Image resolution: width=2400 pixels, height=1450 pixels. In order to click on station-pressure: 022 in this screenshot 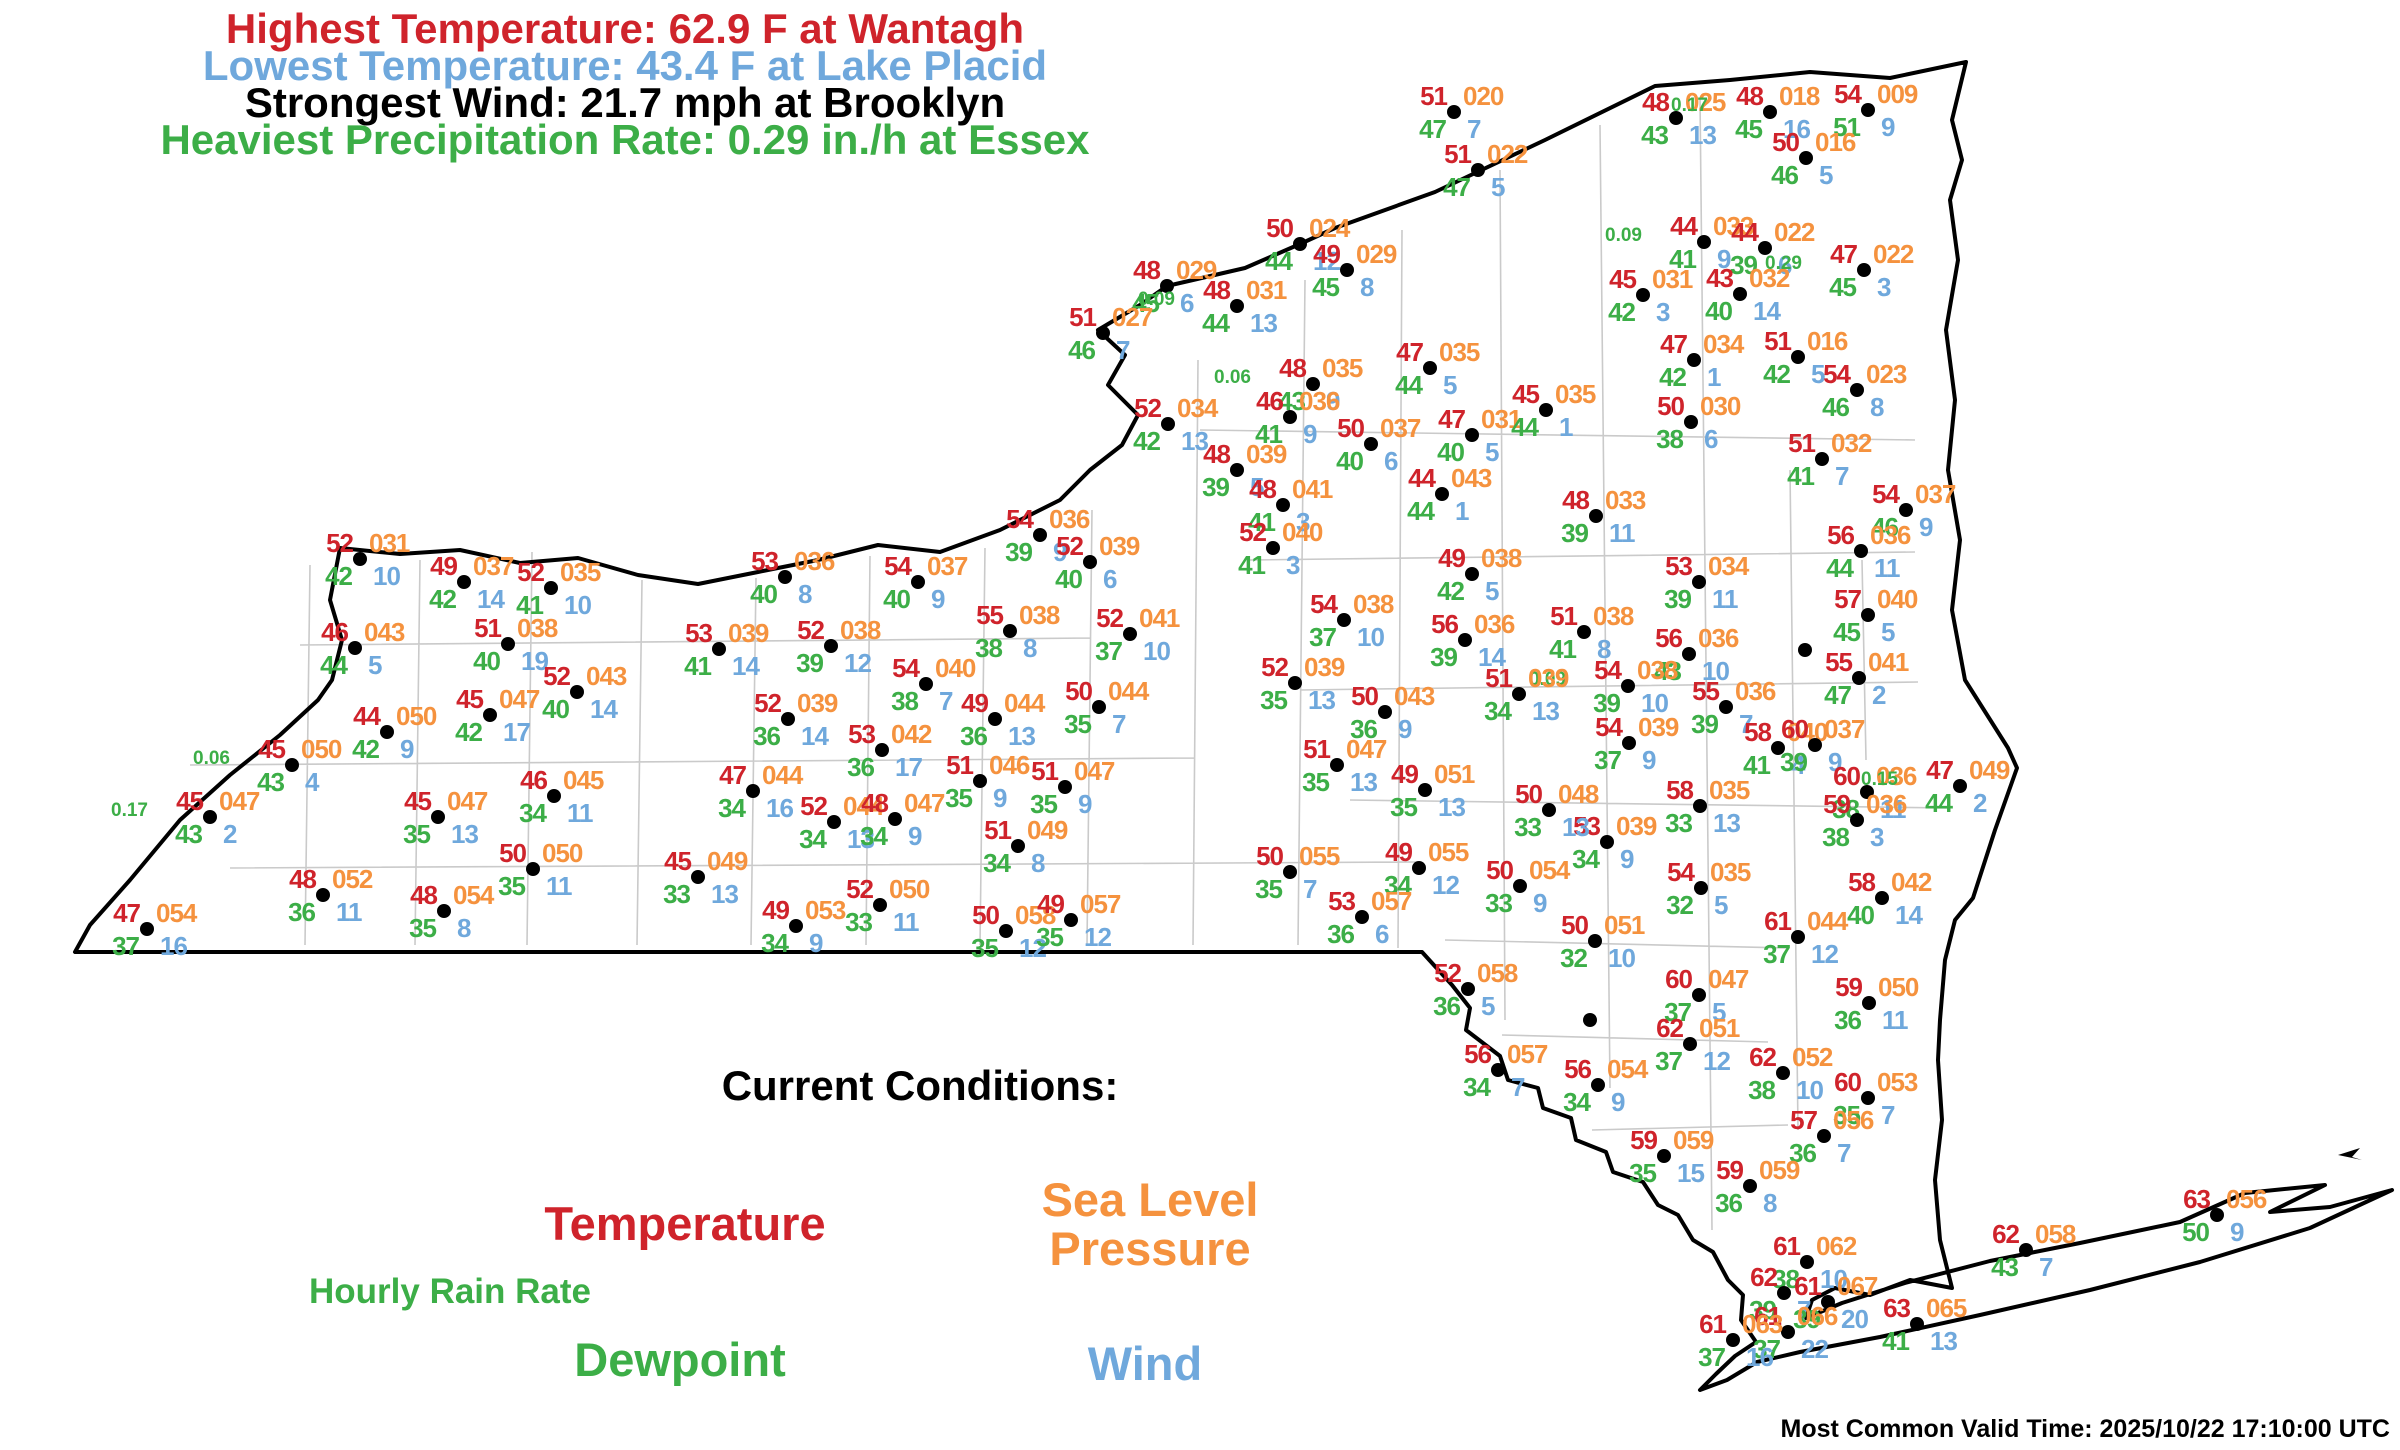, I will do `click(1893, 254)`.